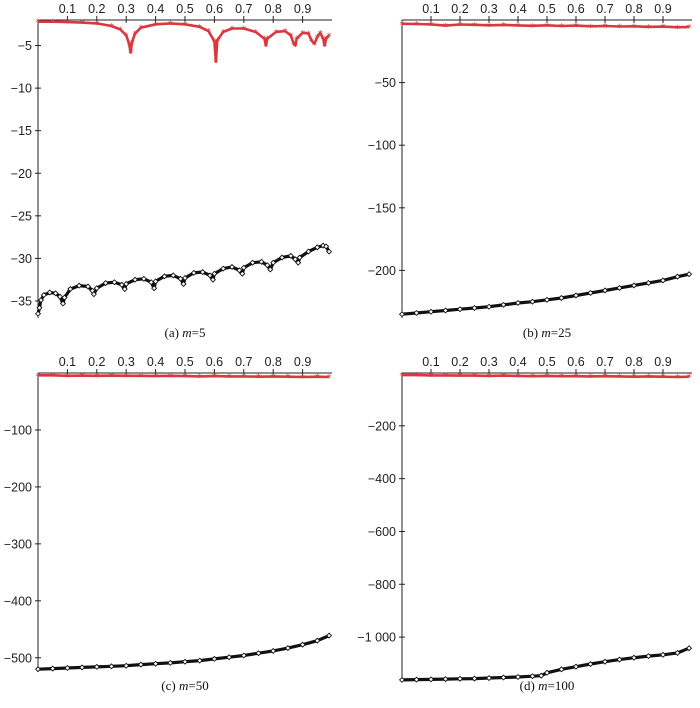  I want to click on y-tick-label: −1 000, so click(376, 638).